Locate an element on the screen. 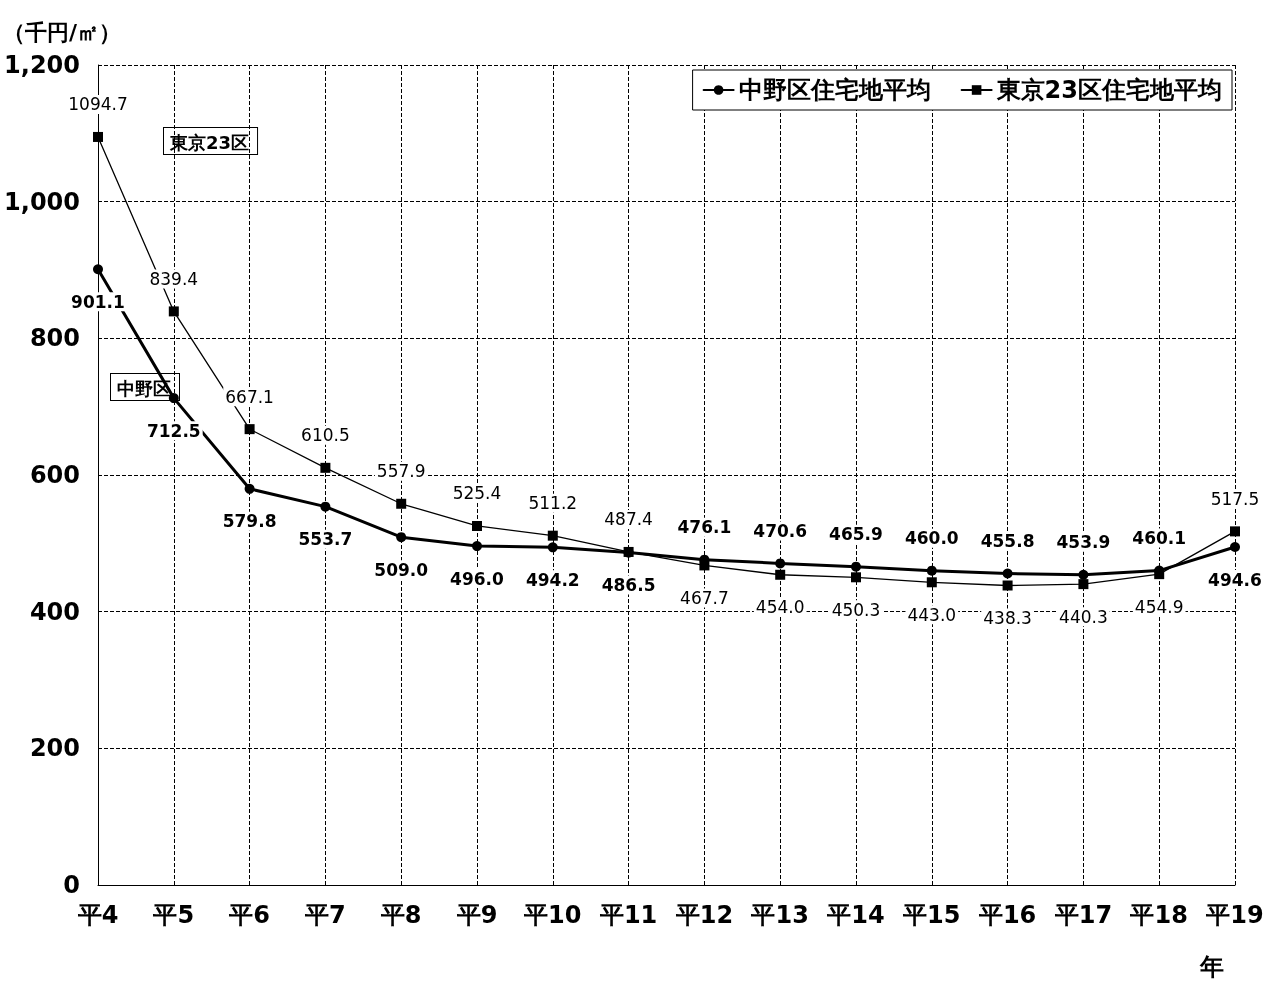 Image resolution: width=1280 pixels, height=1000 pixels. data-label: 454.9 is located at coordinates (1159, 606).